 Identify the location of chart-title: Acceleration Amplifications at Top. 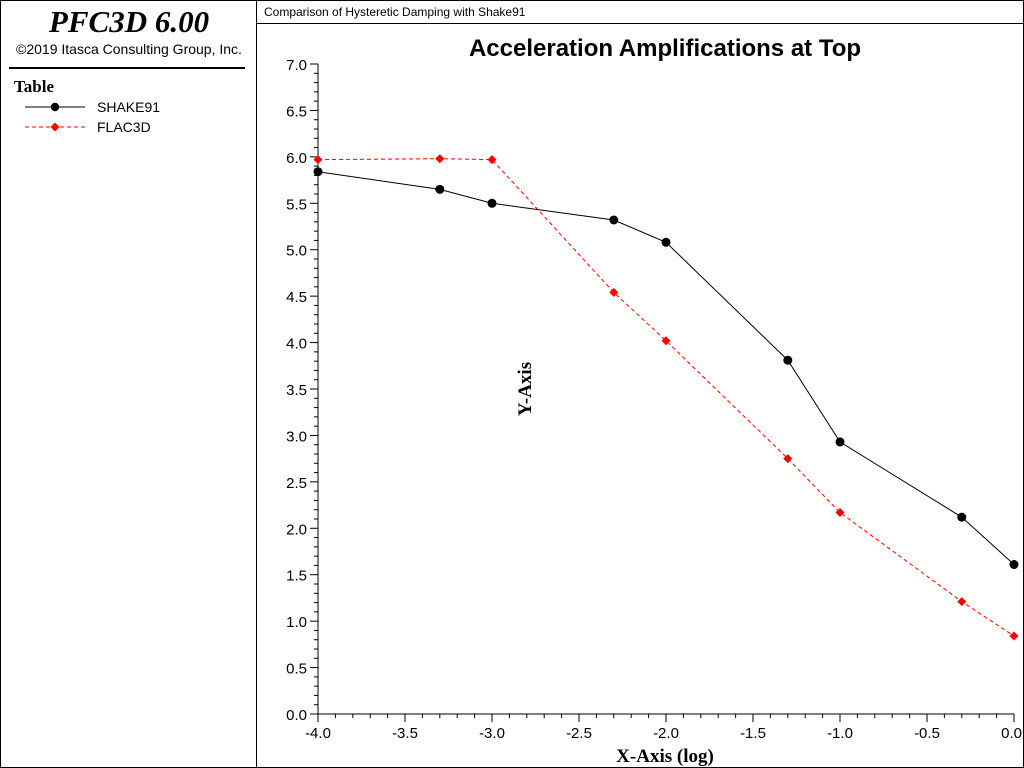
(665, 48).